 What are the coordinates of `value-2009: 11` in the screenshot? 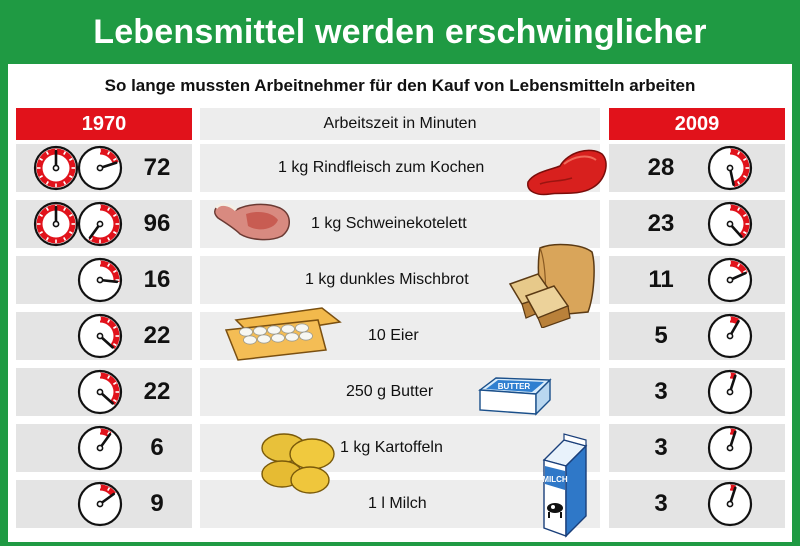 It's located at (661, 279).